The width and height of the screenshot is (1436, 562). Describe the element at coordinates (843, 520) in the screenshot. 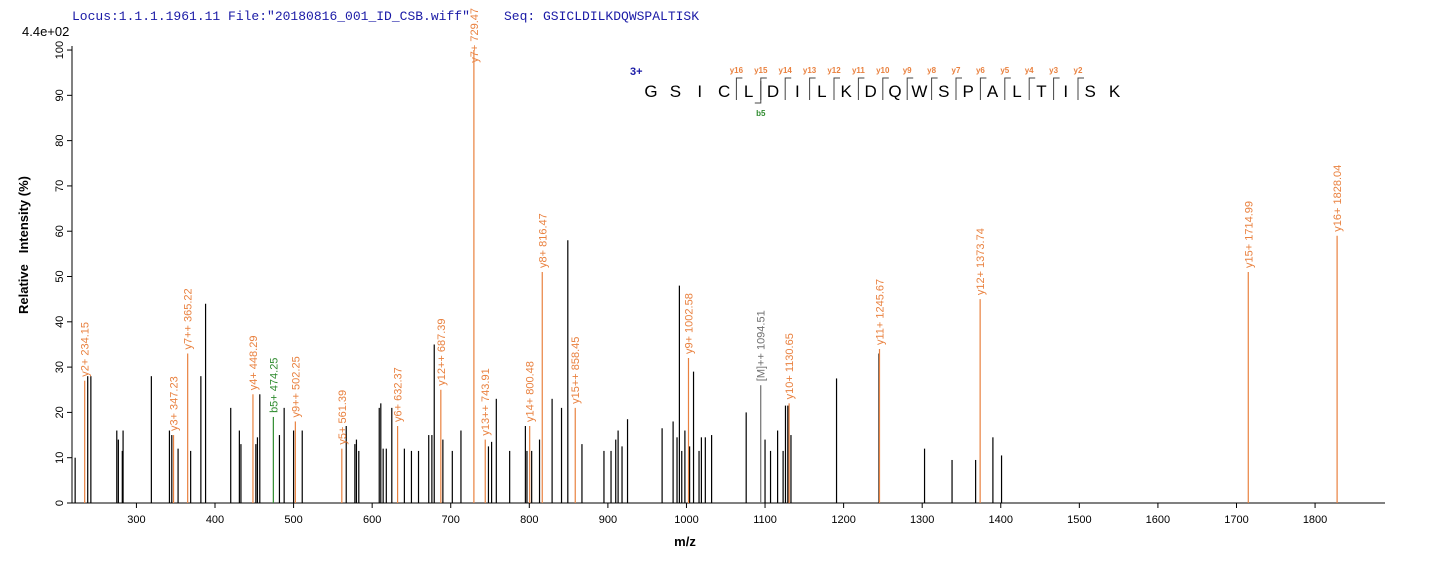

I see `x-tick-label: 1200` at that location.